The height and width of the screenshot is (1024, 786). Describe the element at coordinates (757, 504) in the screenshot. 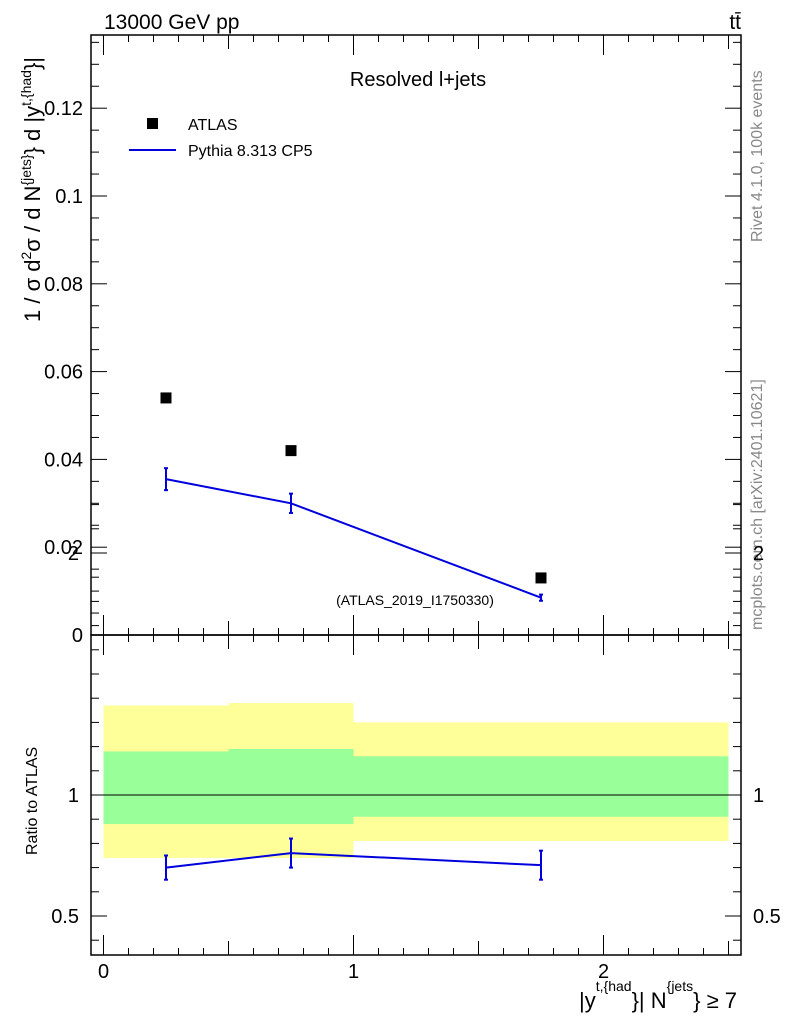

I see `mcplots-label: mcplots.cern.ch [arXiv:2401.10621]` at that location.